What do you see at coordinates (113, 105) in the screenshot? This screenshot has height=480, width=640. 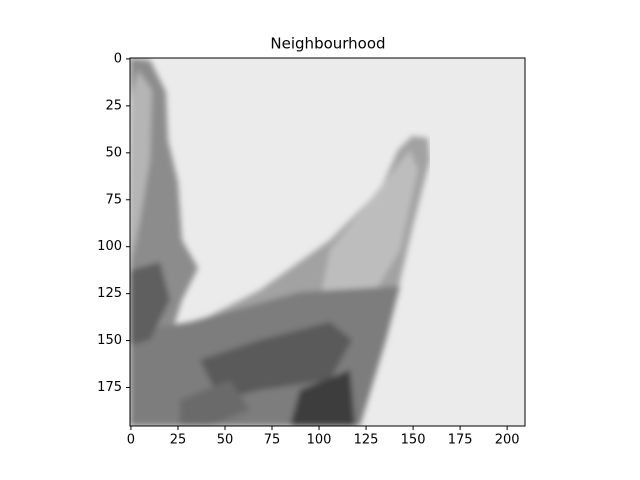 I see `y-tick-label: 25` at bounding box center [113, 105].